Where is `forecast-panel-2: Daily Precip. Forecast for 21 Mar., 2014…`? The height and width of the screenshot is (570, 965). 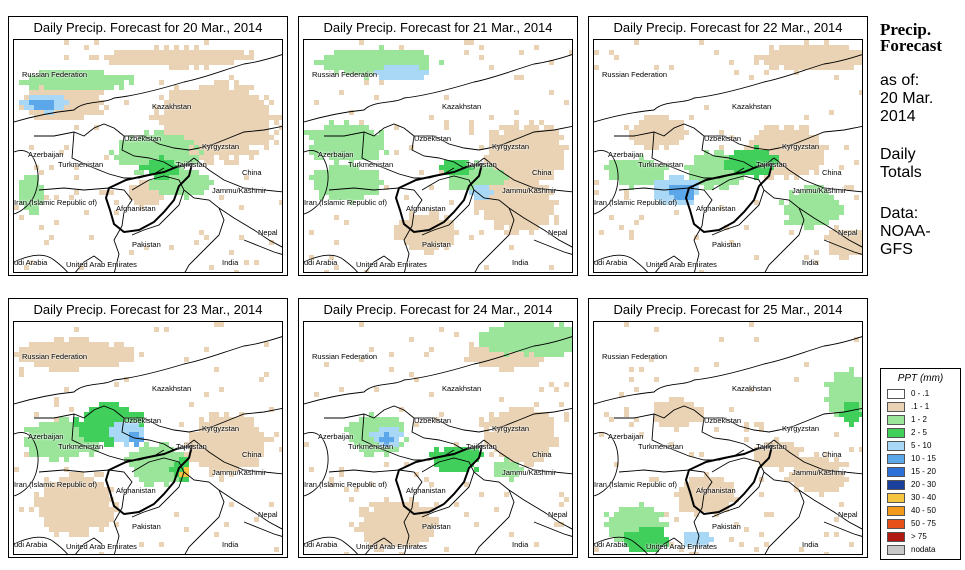 forecast-panel-2: Daily Precip. Forecast for 21 Mar., 2014… is located at coordinates (438, 146).